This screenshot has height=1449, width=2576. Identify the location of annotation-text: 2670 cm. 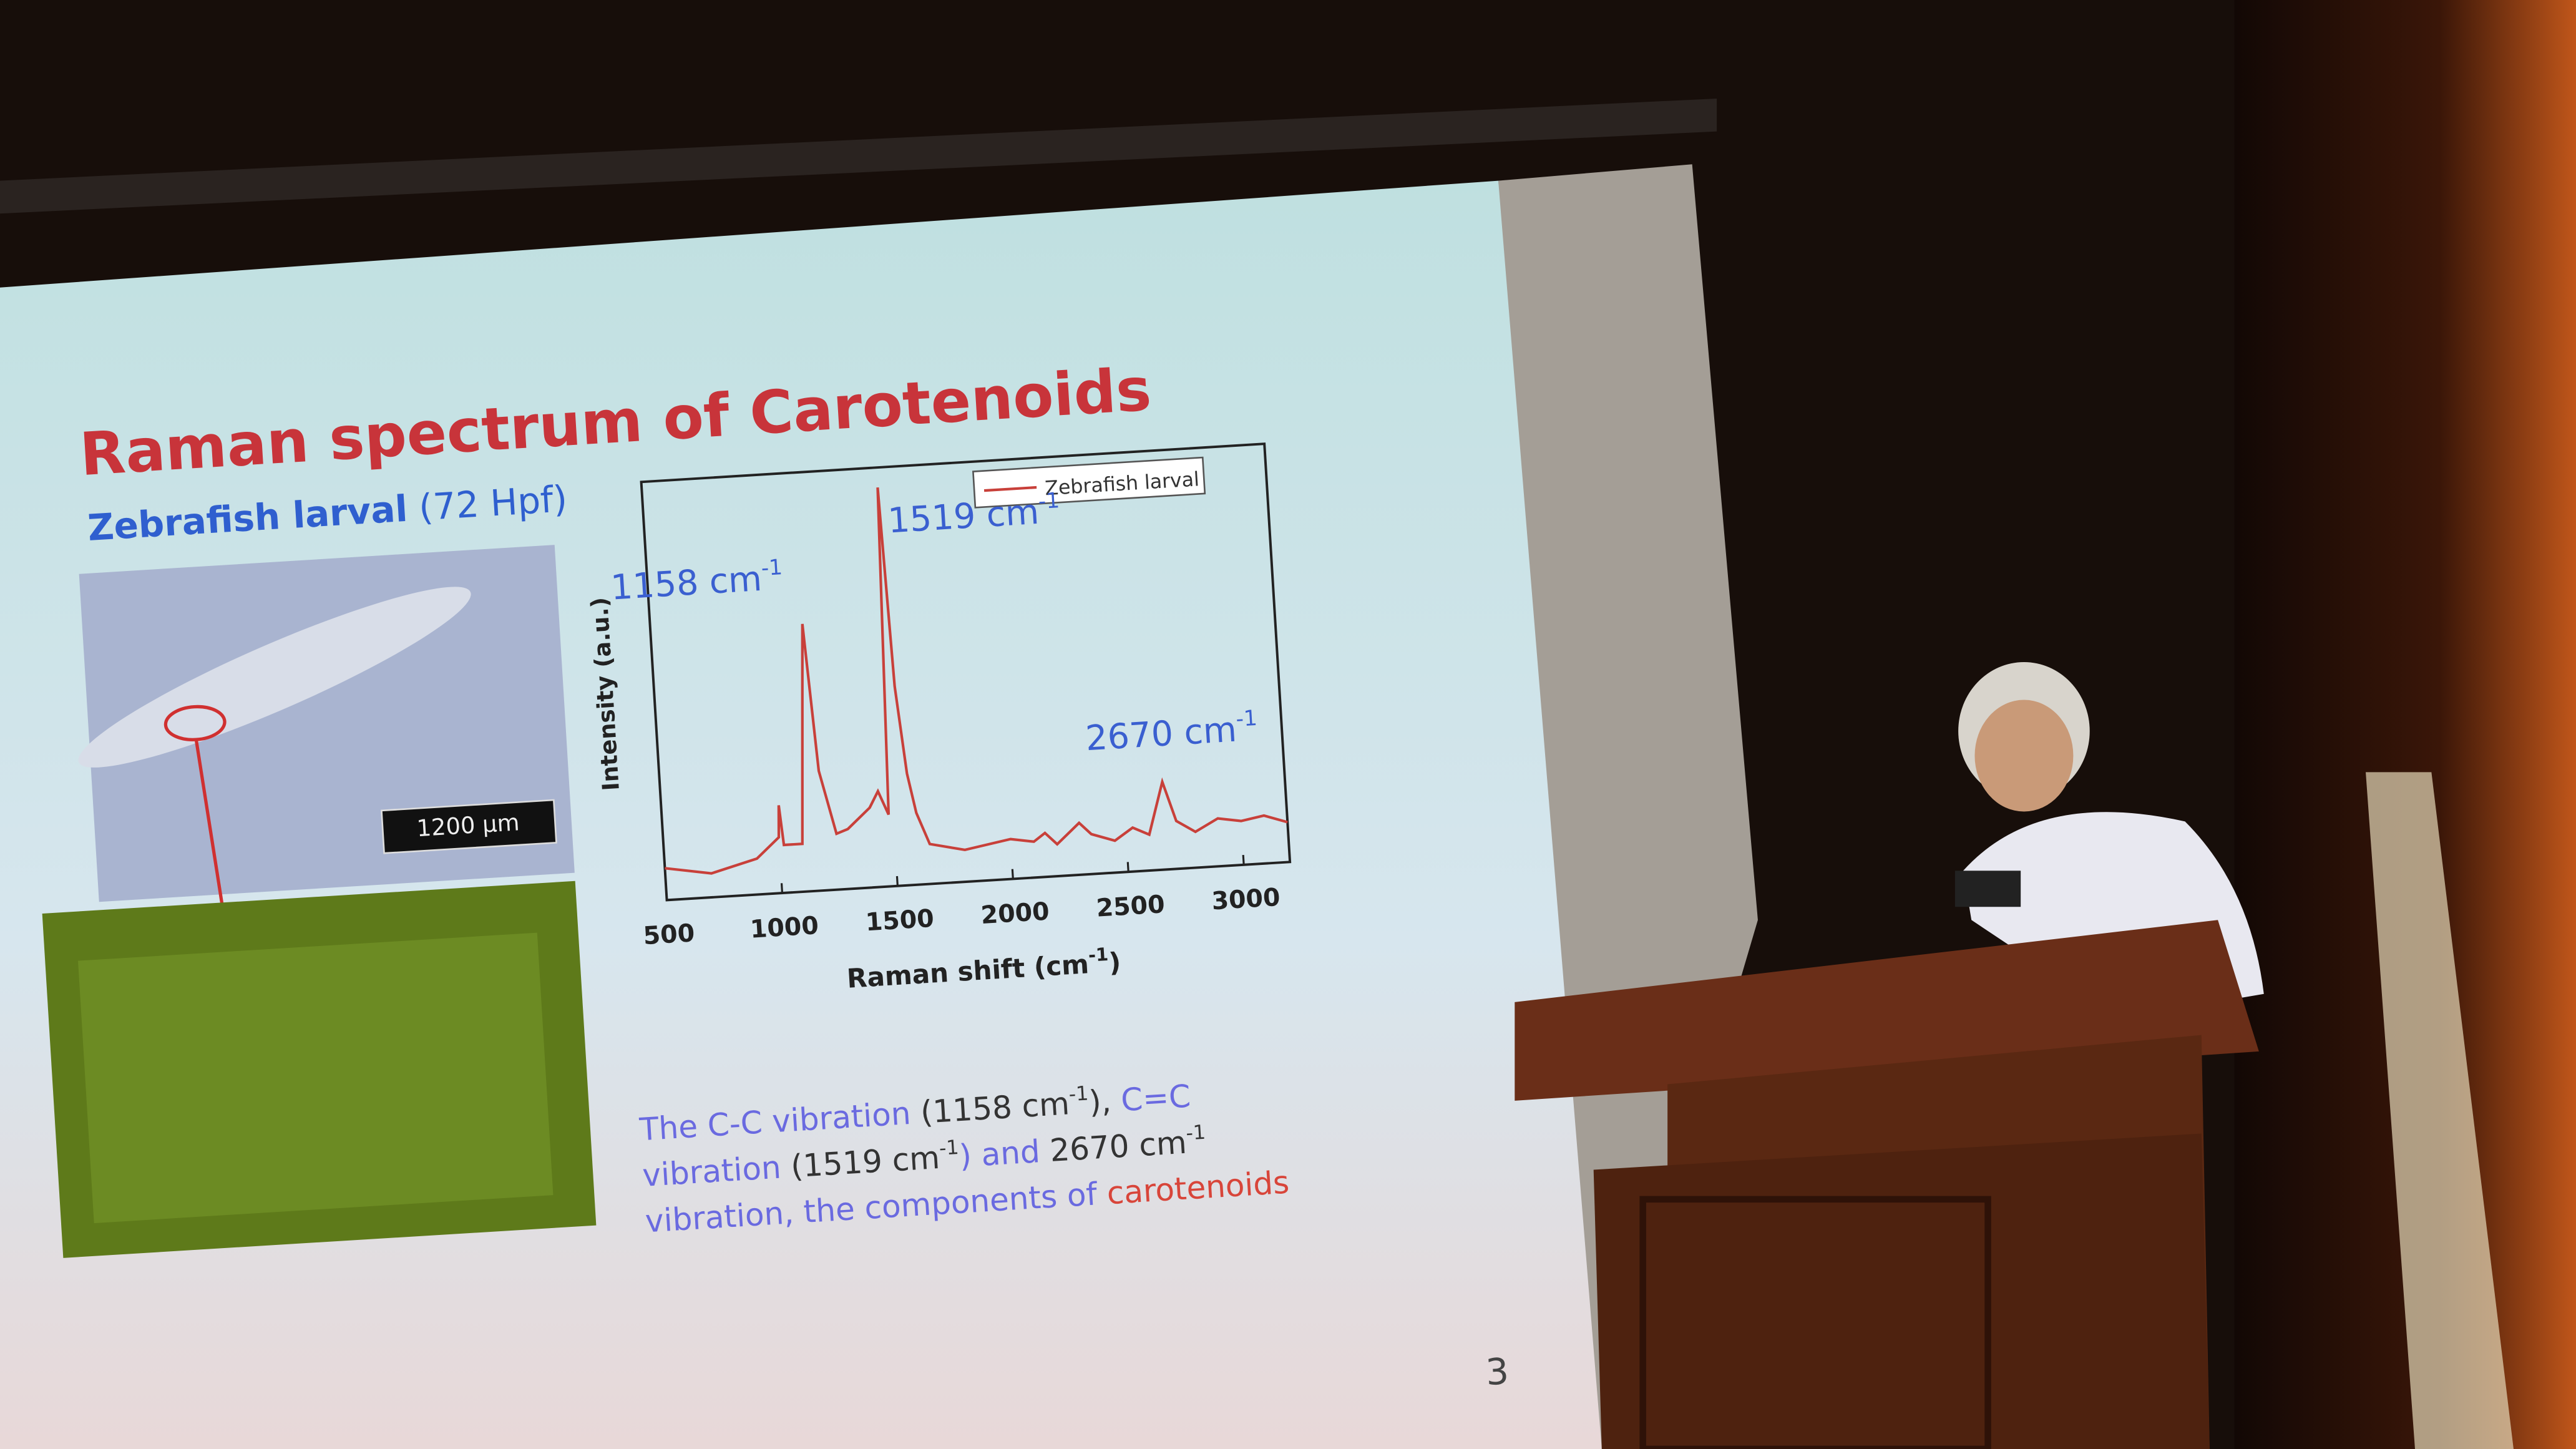
(1161, 734).